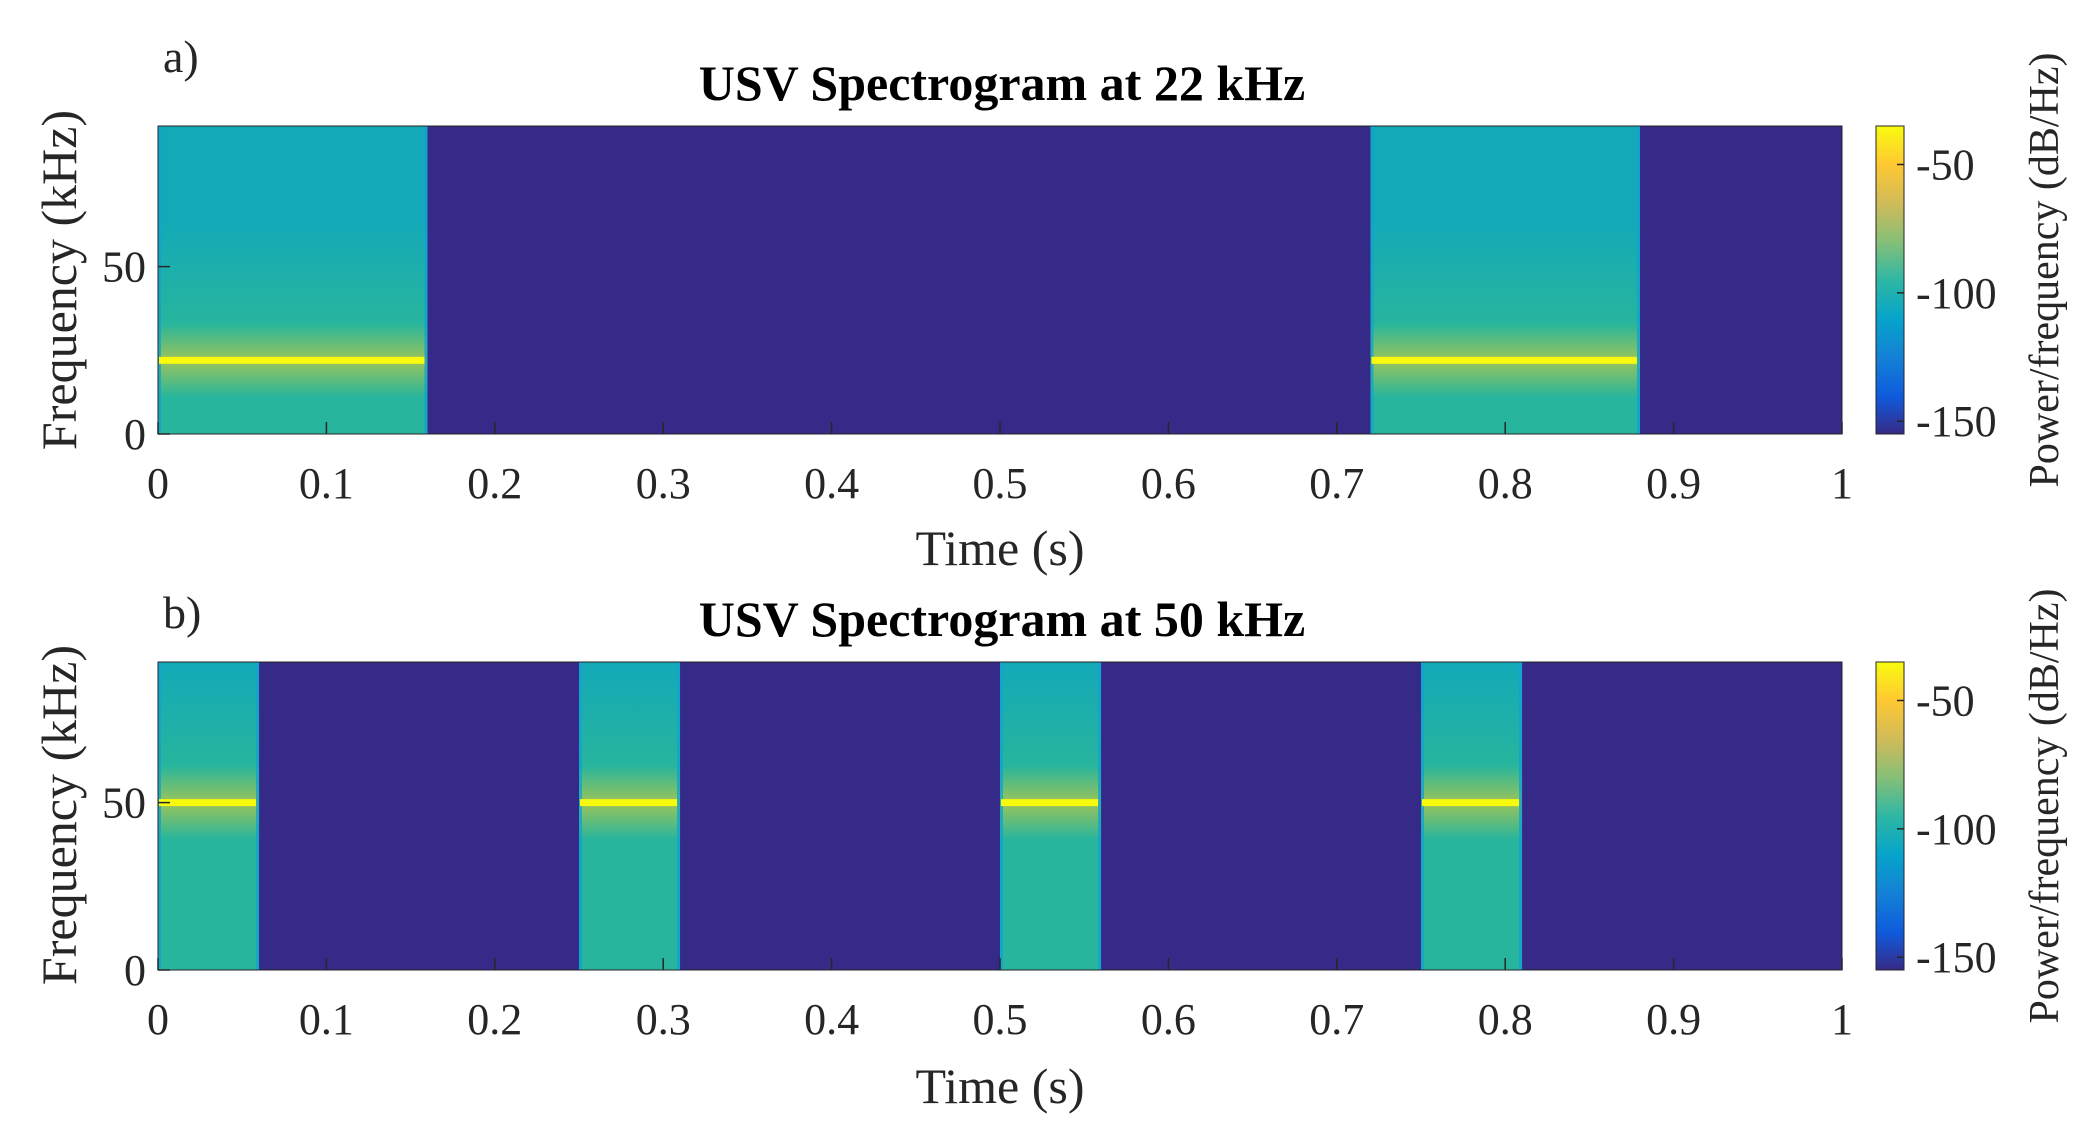 Image resolution: width=2092 pixels, height=1136 pixels. Describe the element at coordinates (1002, 619) in the screenshot. I see `chart-title: USV Spectrogram at 50 kHz` at that location.